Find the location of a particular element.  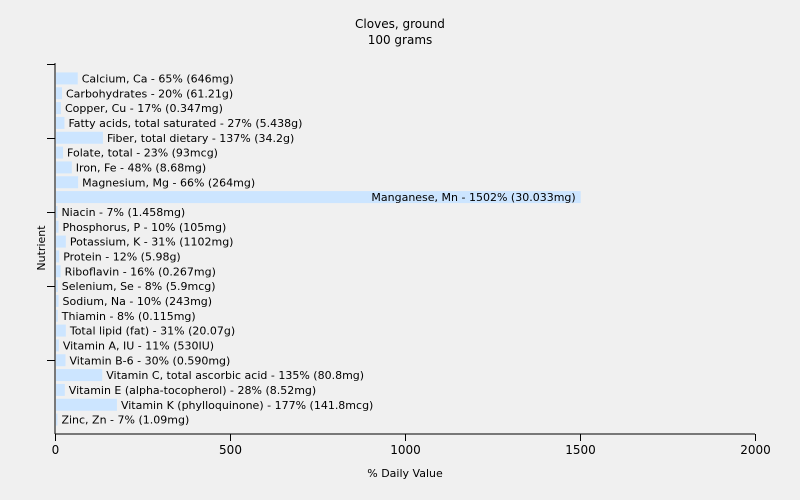

x-axis-title: % Daily Value is located at coordinates (405, 473).